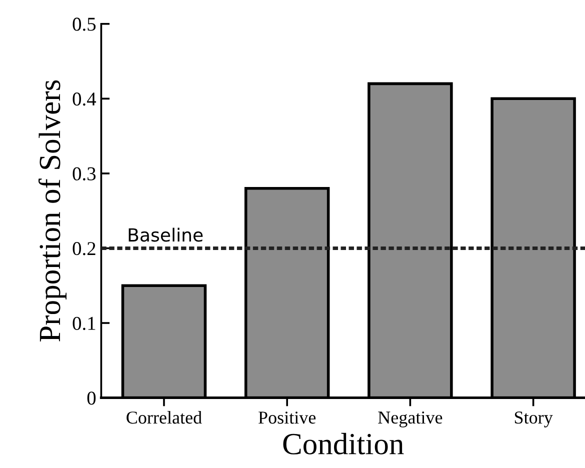  Describe the element at coordinates (343, 443) in the screenshot. I see `x-axis-title: Condition` at that location.